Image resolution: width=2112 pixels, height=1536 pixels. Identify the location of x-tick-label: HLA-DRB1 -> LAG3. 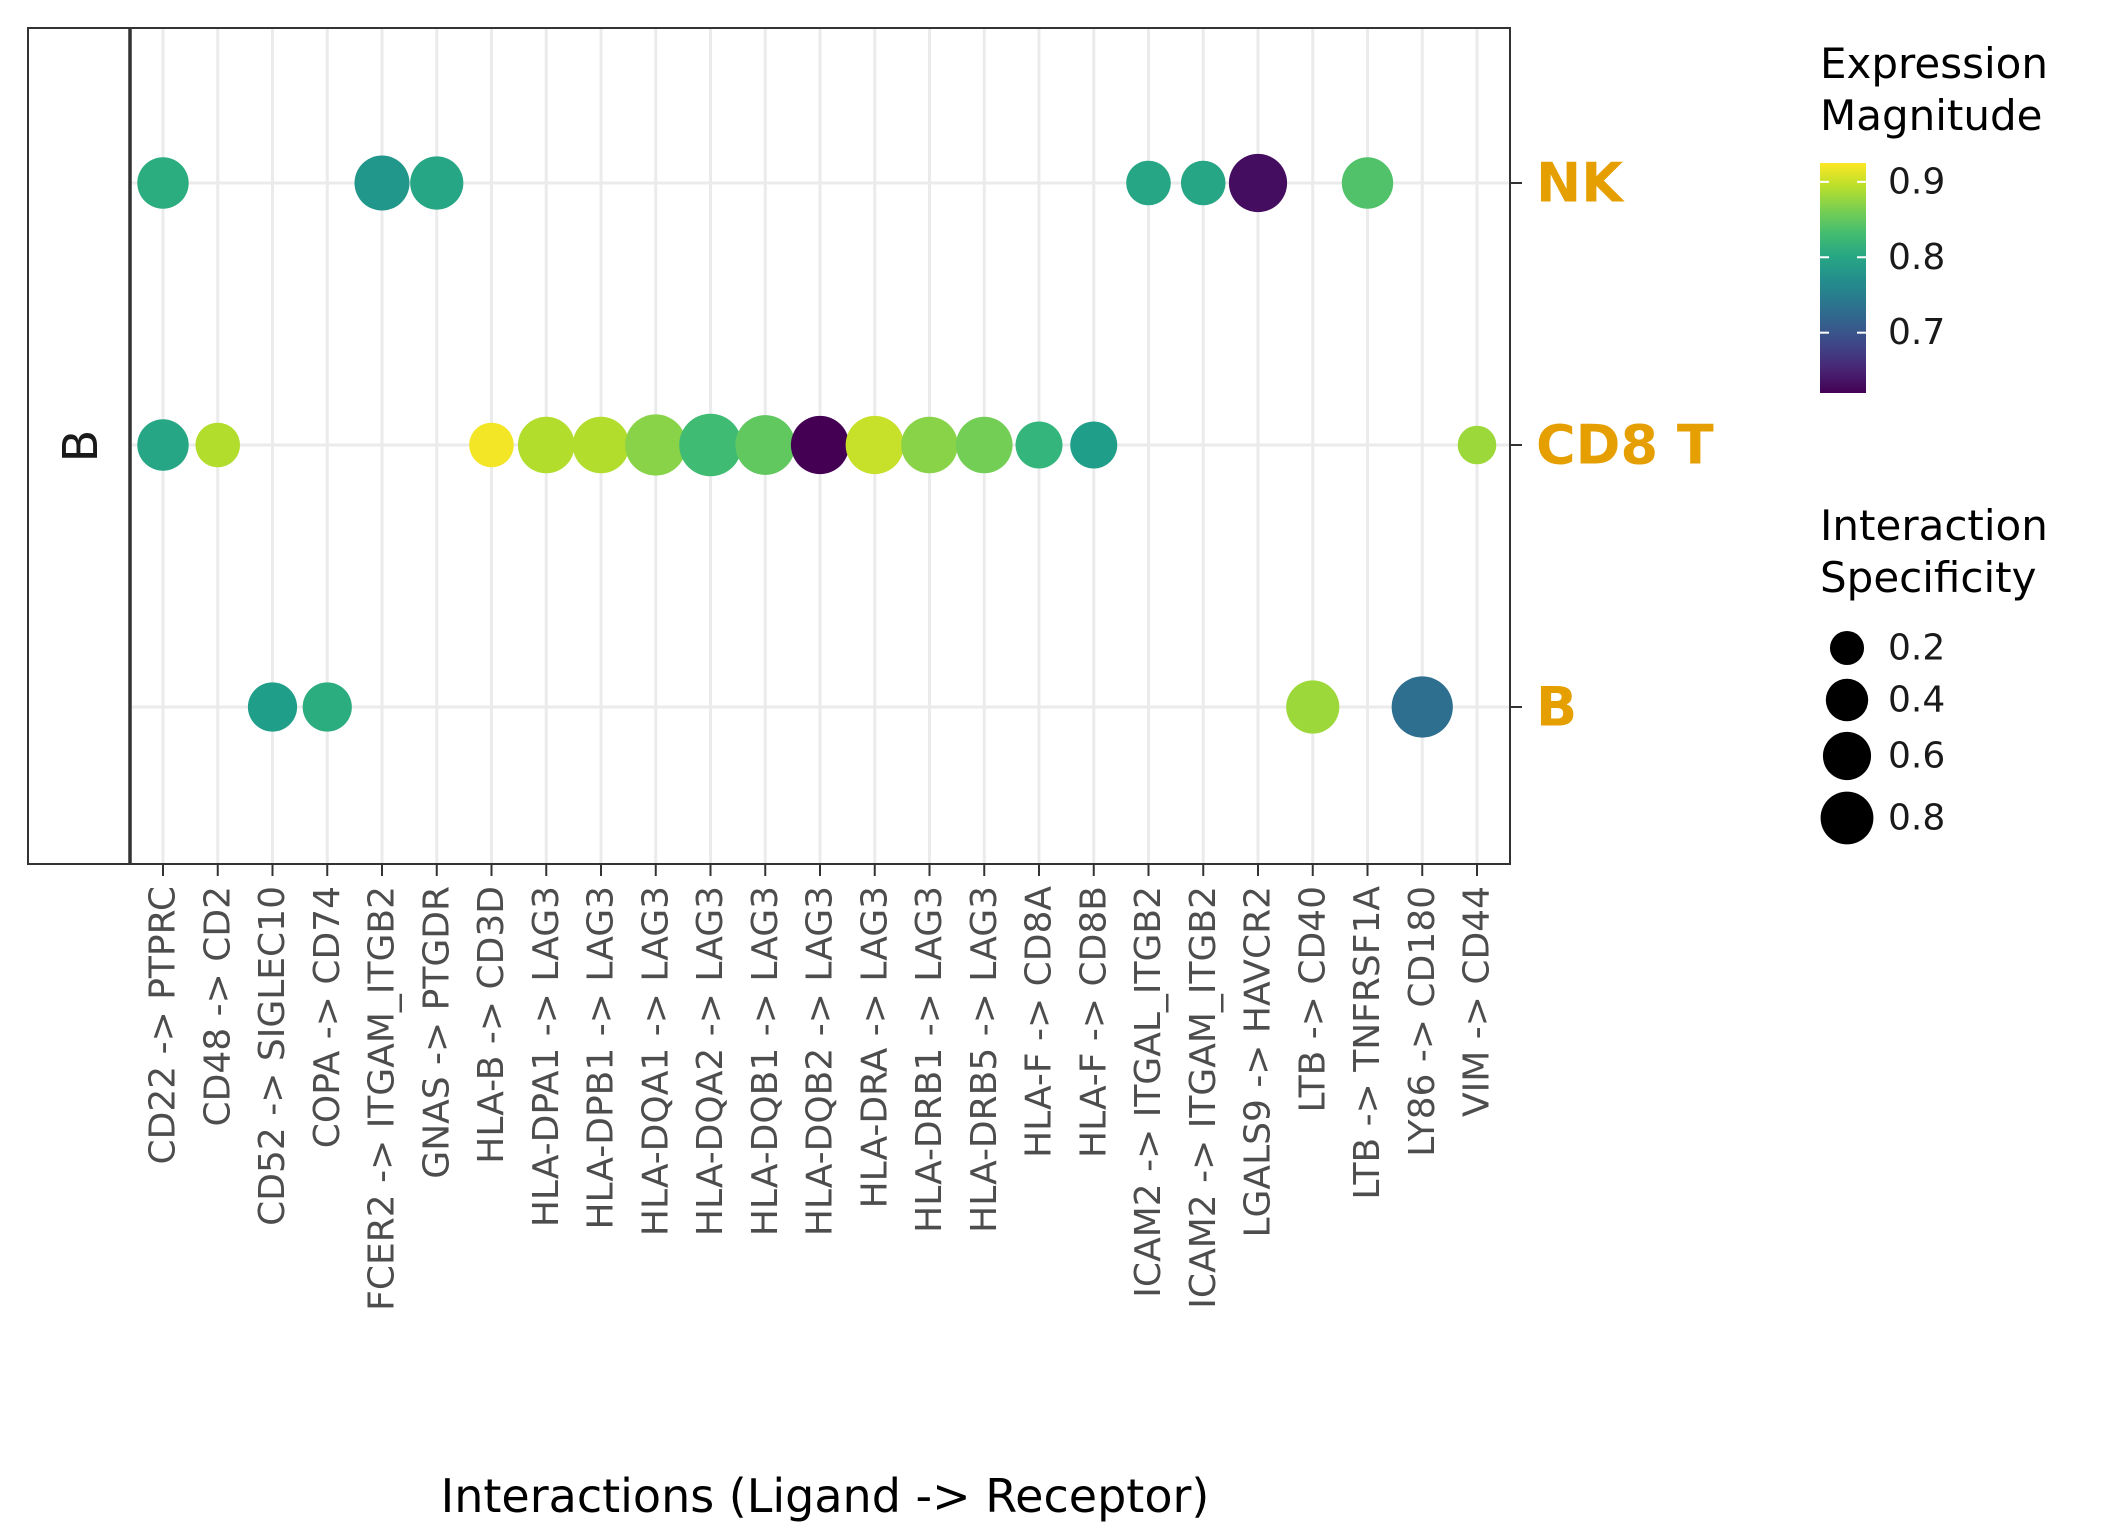
(929, 1059).